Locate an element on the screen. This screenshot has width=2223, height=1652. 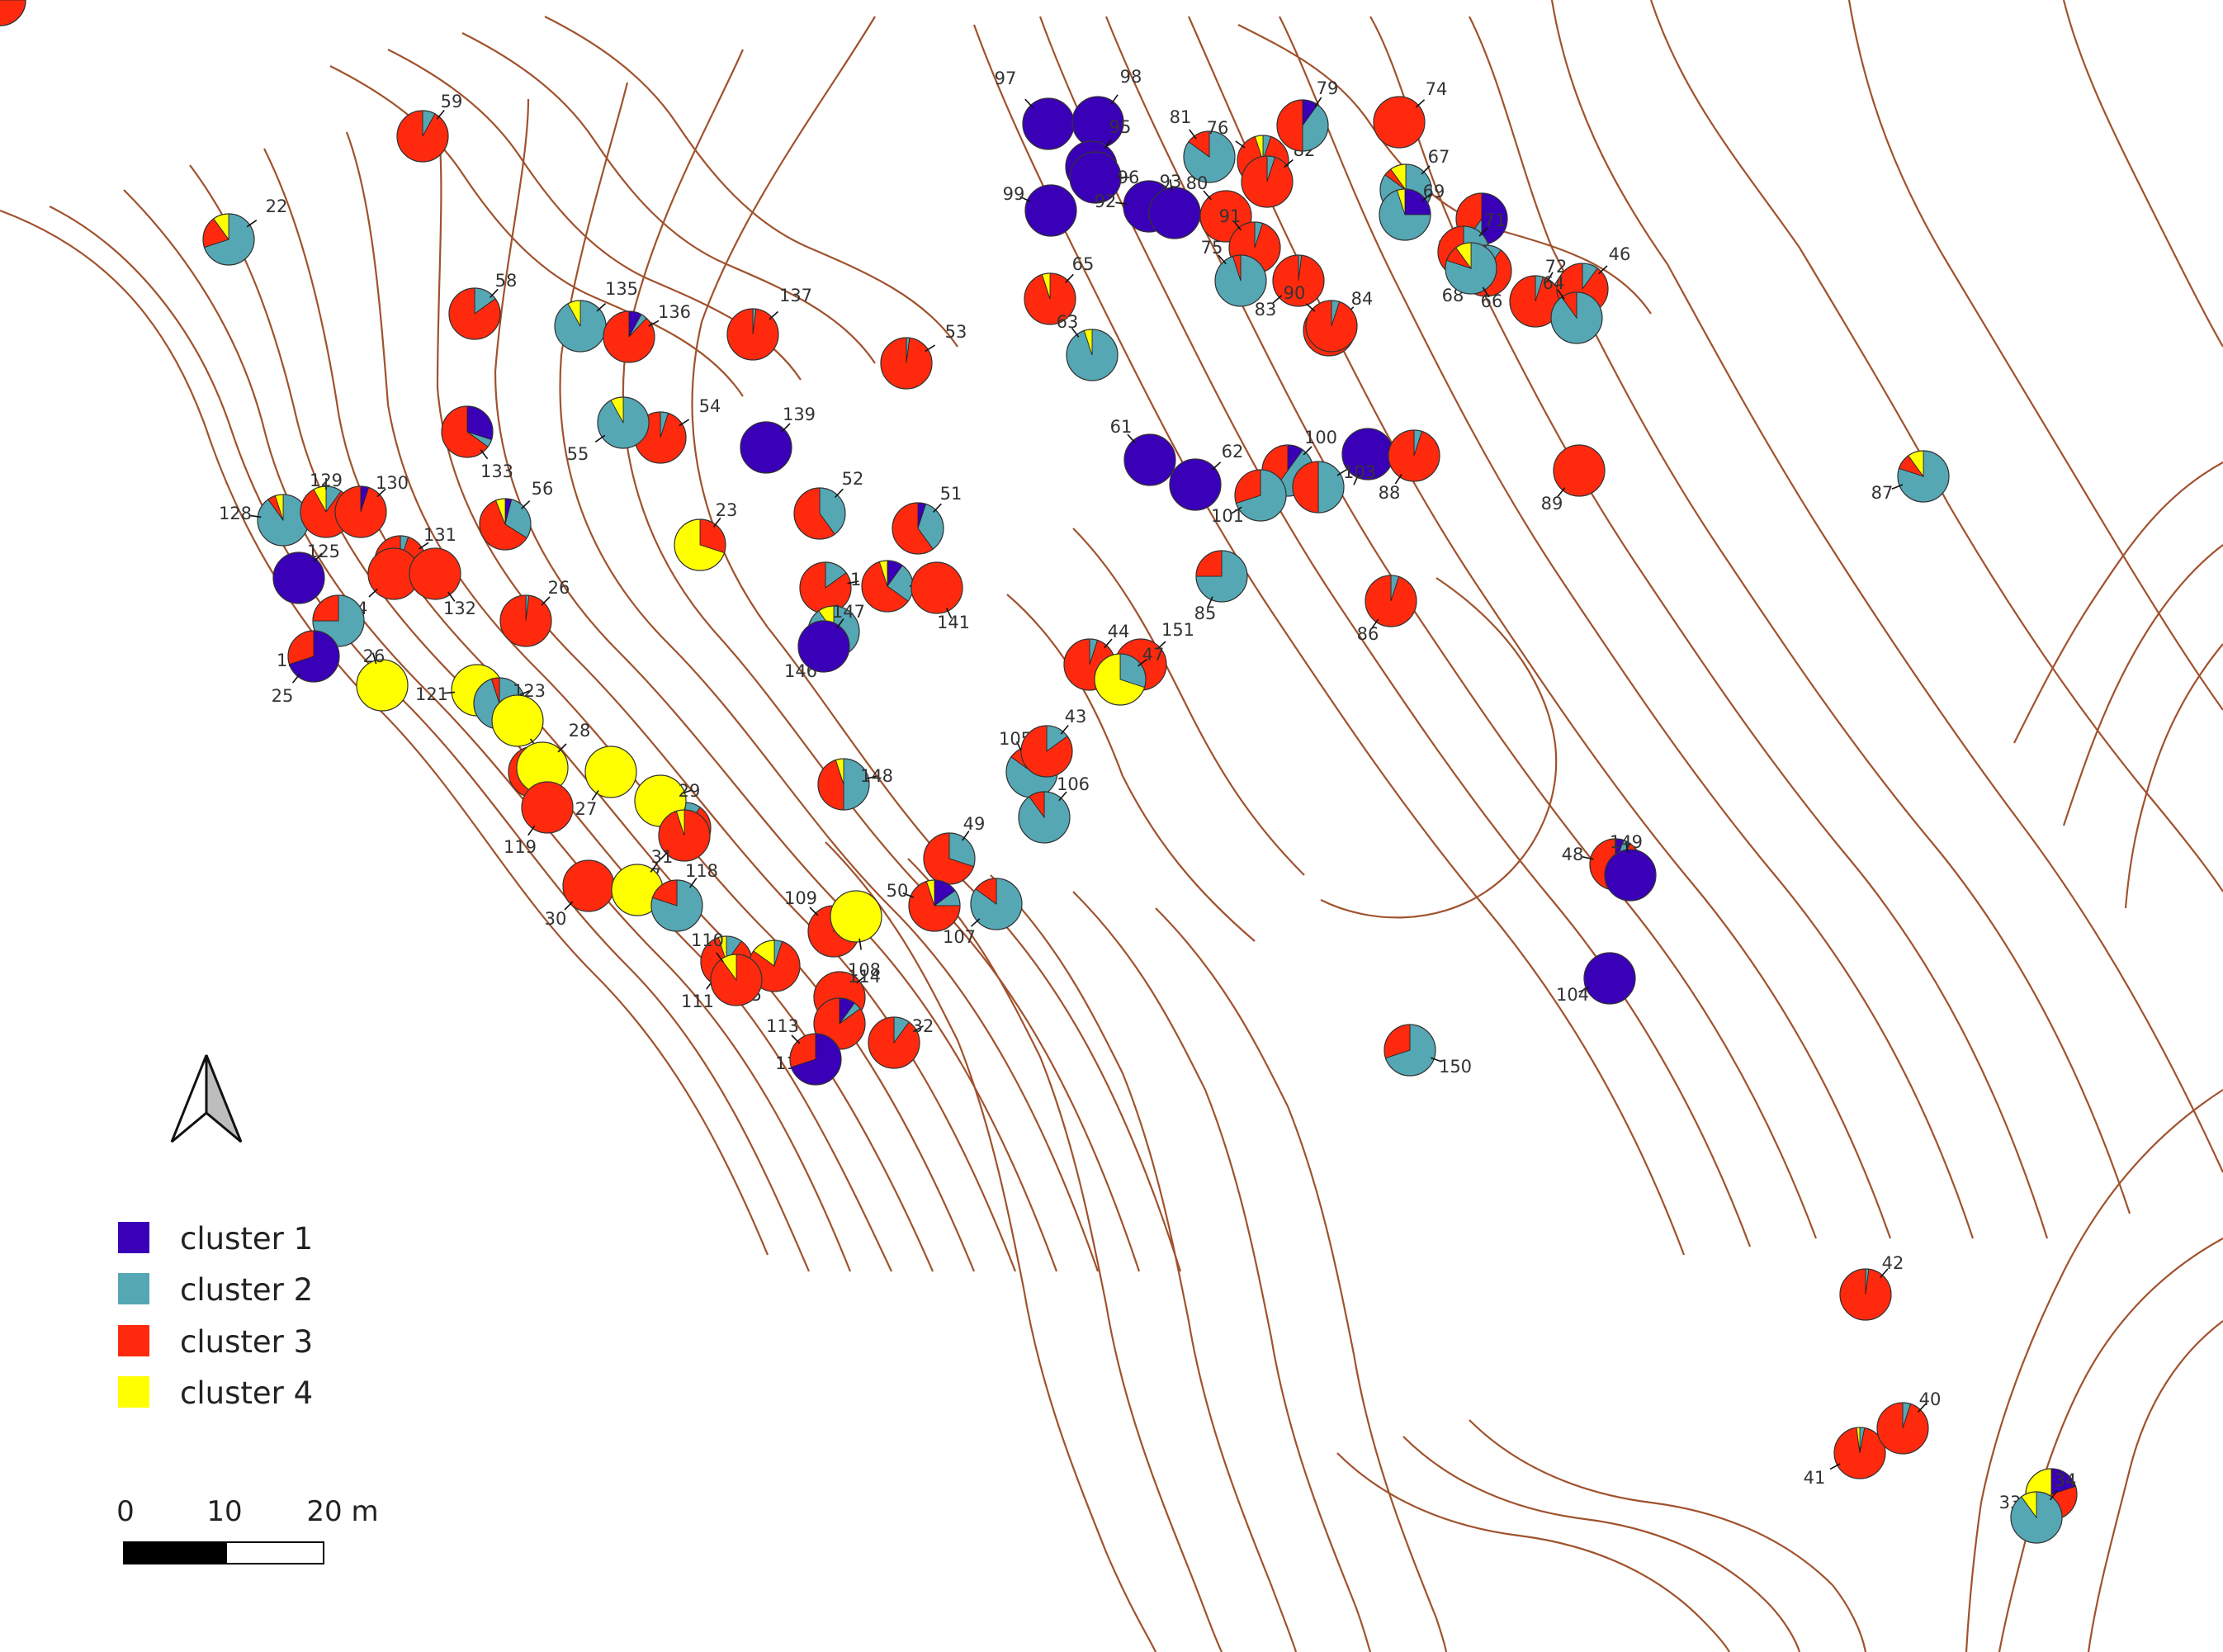
site-pie-137: 137 is located at coordinates (769, 324).